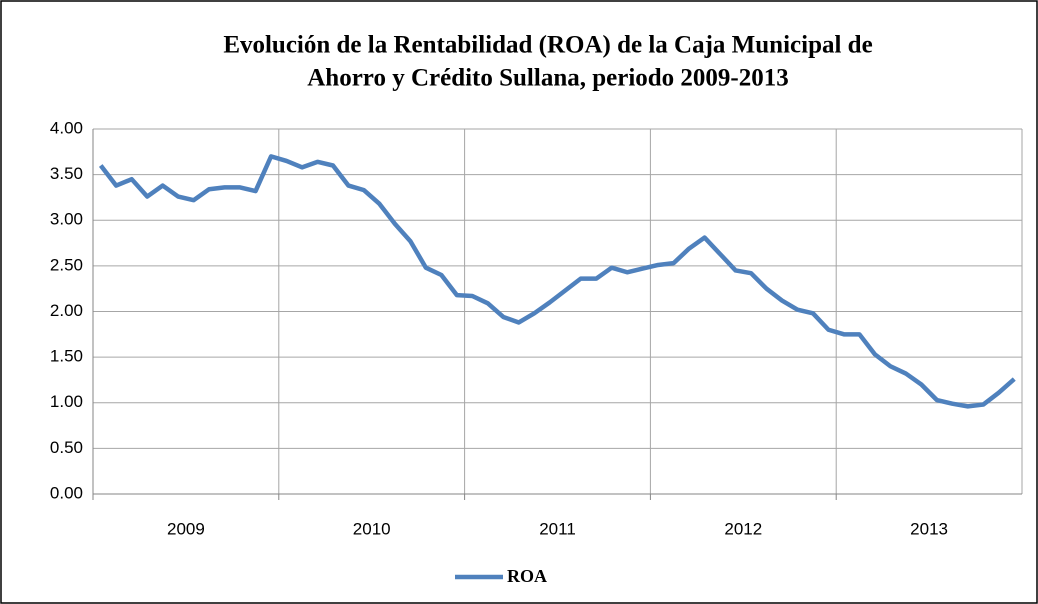 This screenshot has width=1038, height=604. I want to click on y-tick-label: 0.00, so click(66, 492).